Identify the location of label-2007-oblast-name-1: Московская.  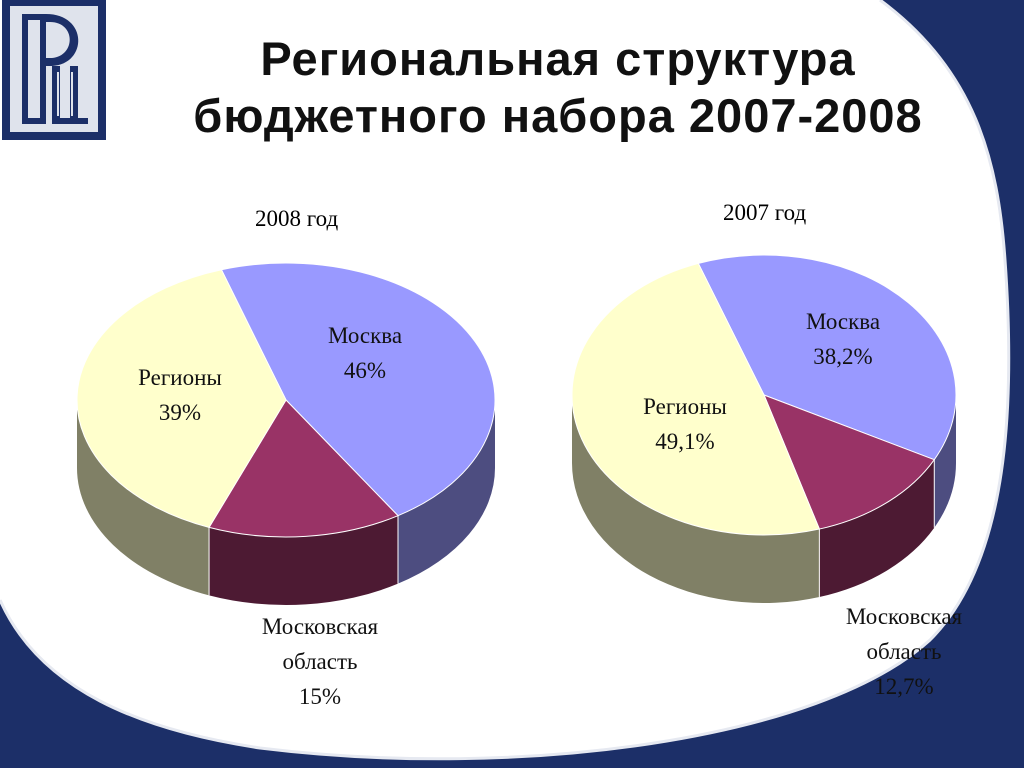
(904, 616).